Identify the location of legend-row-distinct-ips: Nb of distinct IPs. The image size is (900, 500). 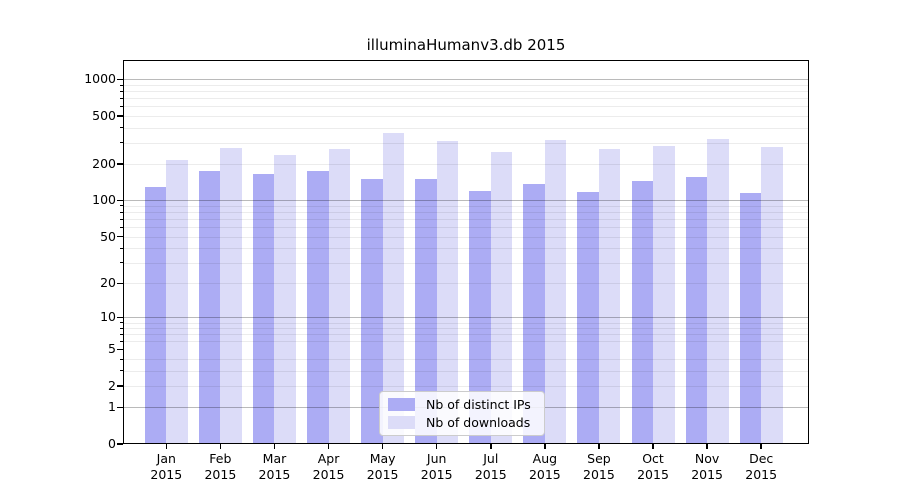
(462, 404).